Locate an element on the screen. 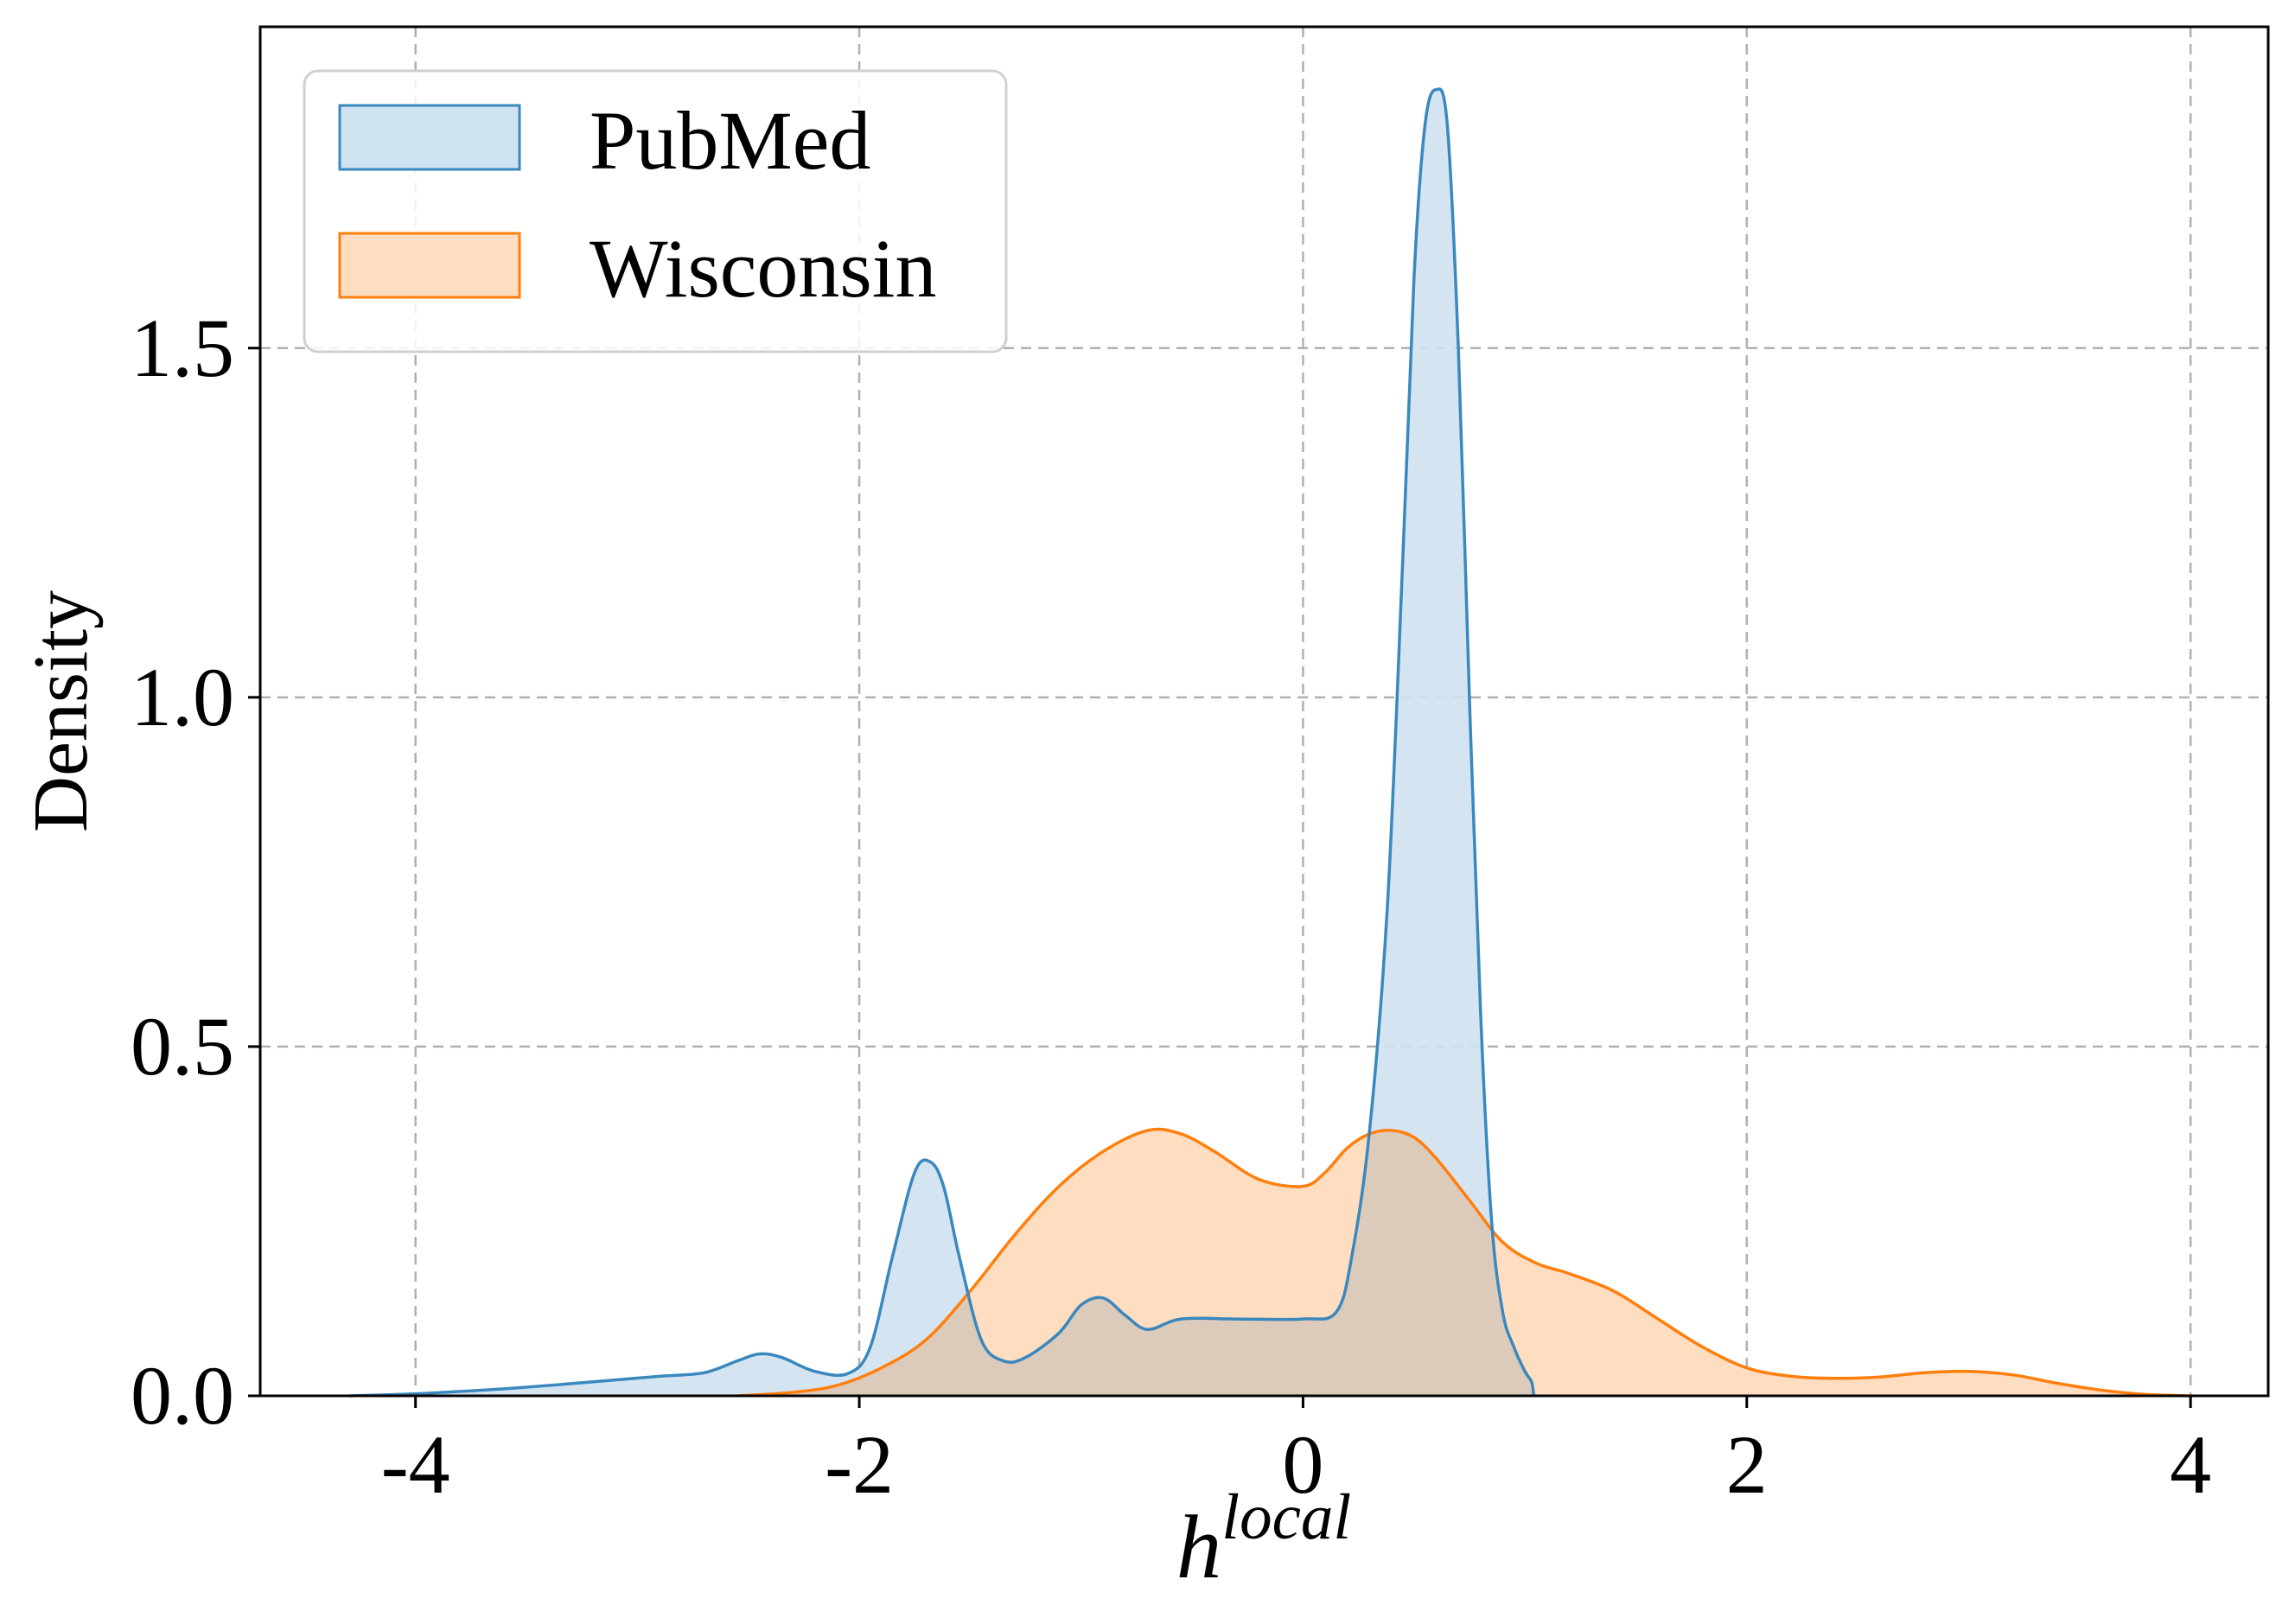 This screenshot has height=1624, width=2295. legend-item-wisconsin: Wisconsin is located at coordinates (637, 268).